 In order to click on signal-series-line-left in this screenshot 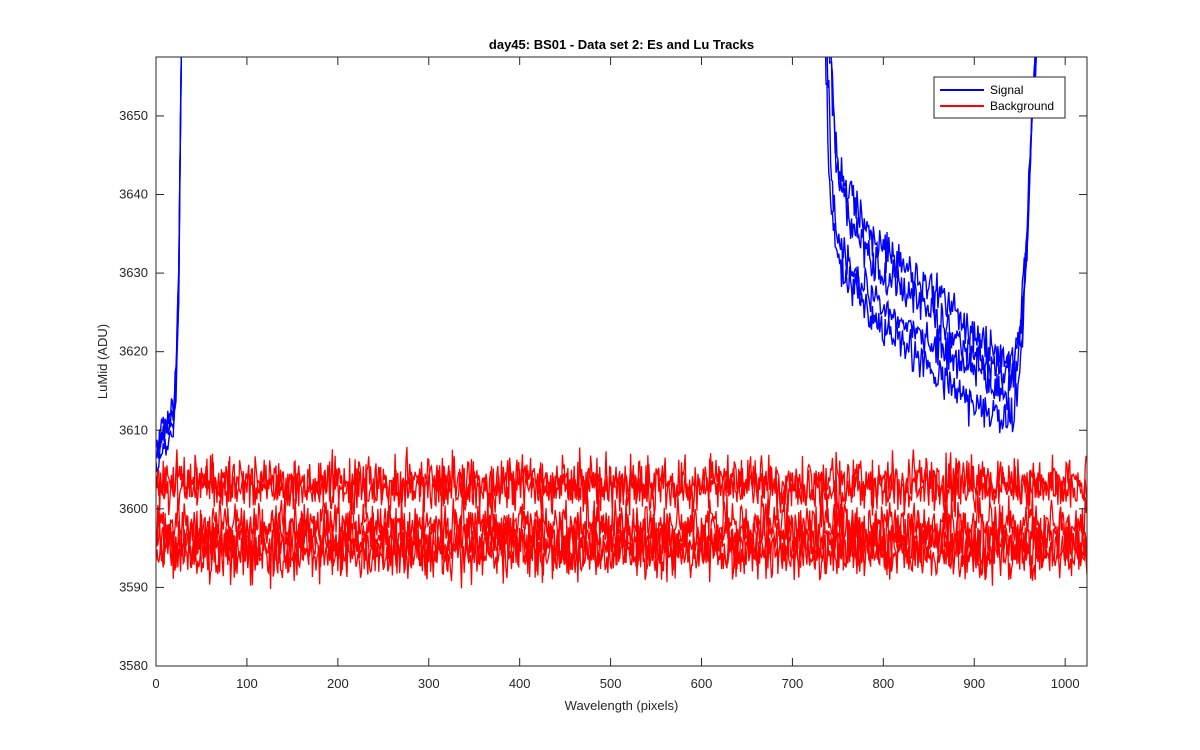, I will do `click(169, 265)`.